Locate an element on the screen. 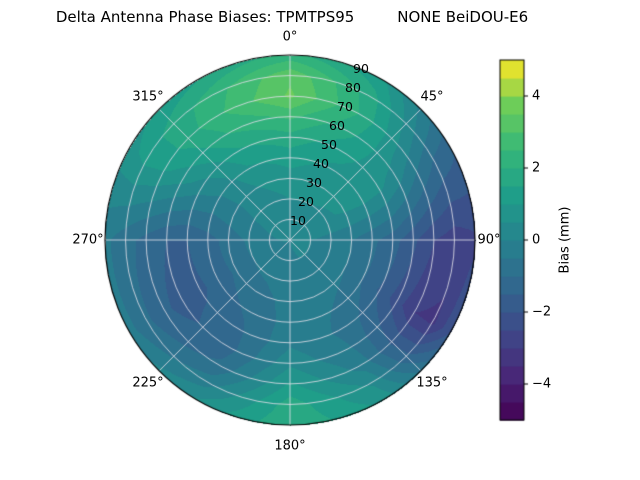 Image resolution: width=640 pixels, height=480 pixels. radial-tick-label-80: 80 is located at coordinates (353, 87).